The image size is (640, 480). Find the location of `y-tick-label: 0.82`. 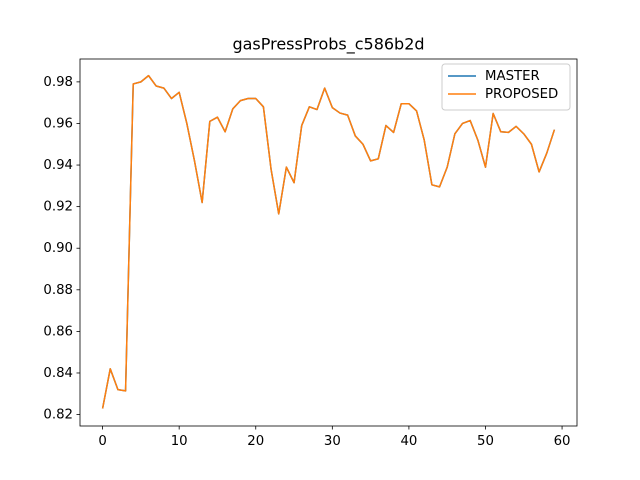

y-tick-label: 0.82 is located at coordinates (58, 415).